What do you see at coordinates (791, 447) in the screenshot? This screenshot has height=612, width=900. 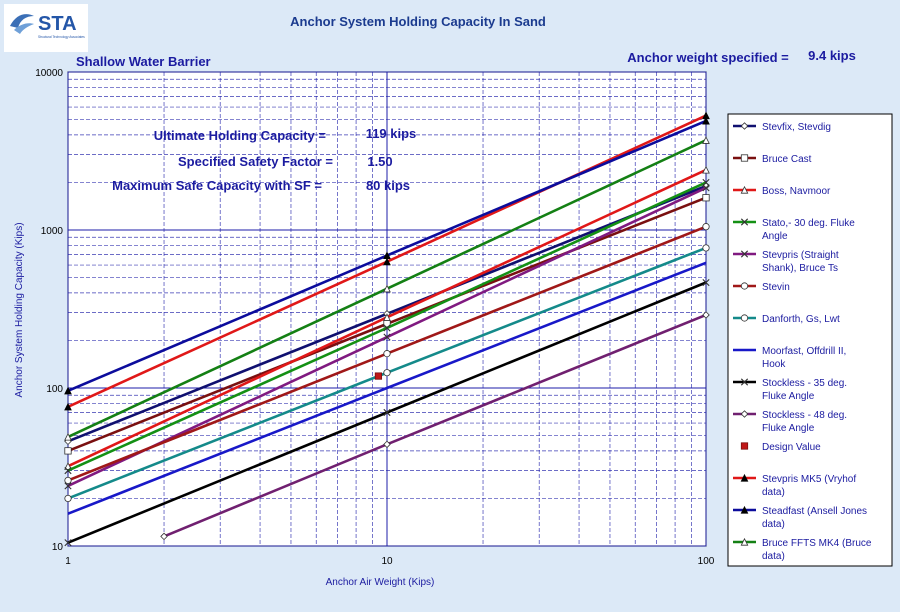 I see `legend-label: Design Value` at bounding box center [791, 447].